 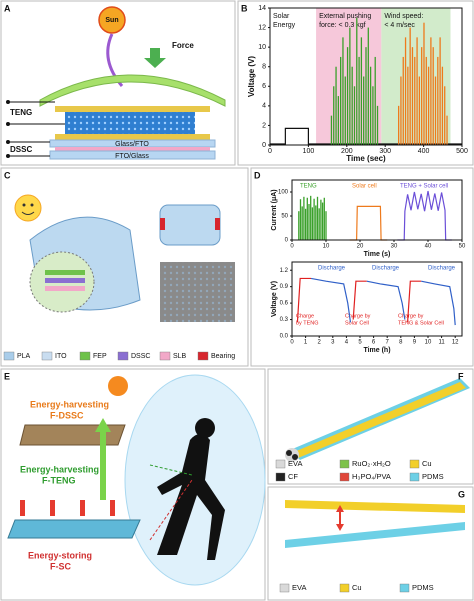 What do you see at coordinates (293, 476) in the screenshot?
I see `legend-label: CF` at bounding box center [293, 476].